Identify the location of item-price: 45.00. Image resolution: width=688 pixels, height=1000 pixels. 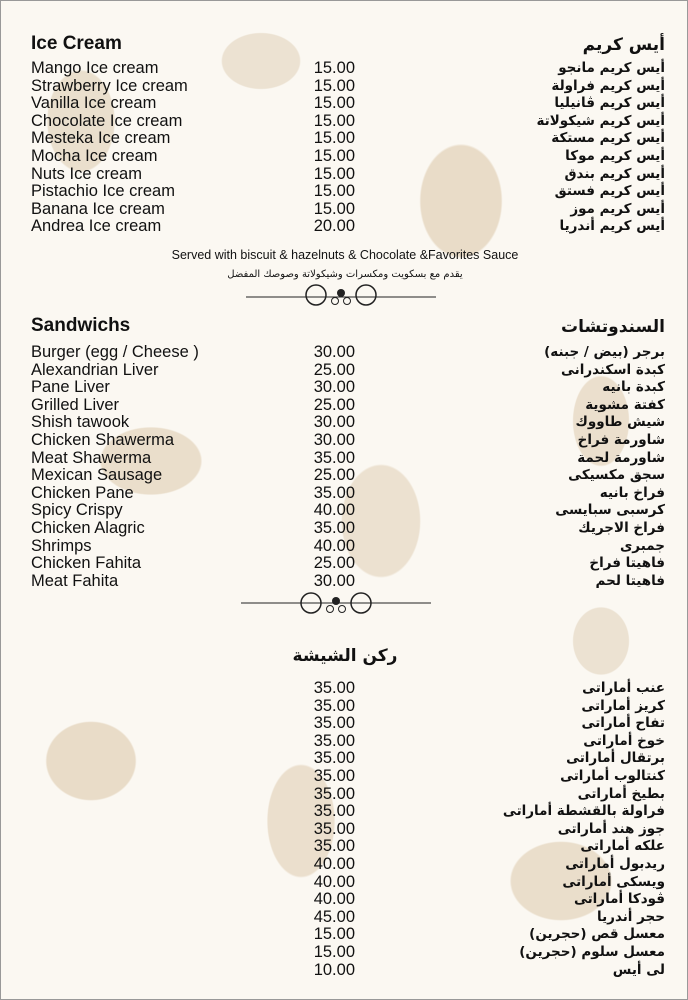
(334, 916).